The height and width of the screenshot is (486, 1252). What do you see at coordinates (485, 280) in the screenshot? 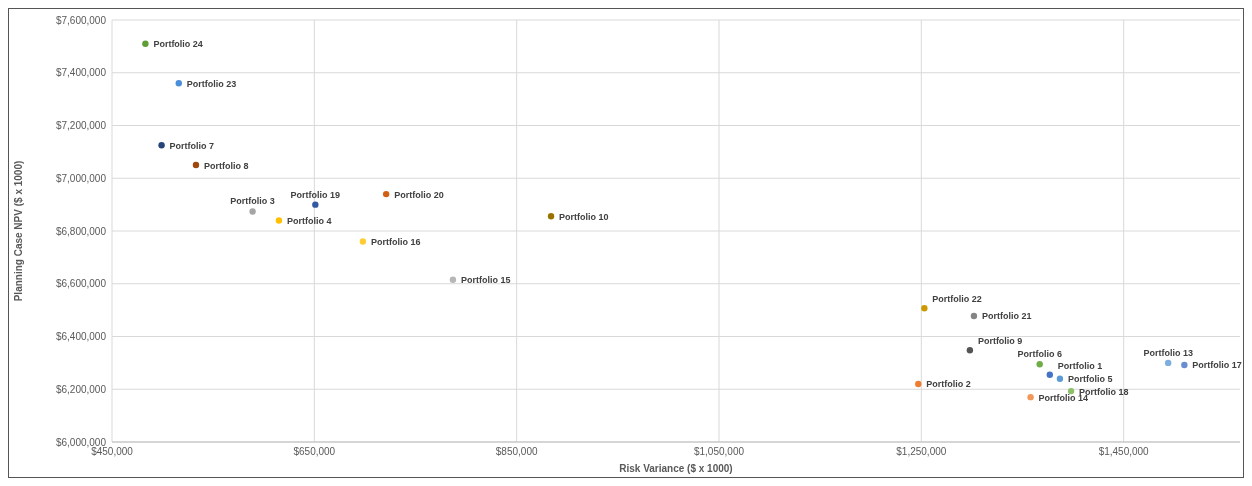
I see `series-label: Portfolio 15` at bounding box center [485, 280].